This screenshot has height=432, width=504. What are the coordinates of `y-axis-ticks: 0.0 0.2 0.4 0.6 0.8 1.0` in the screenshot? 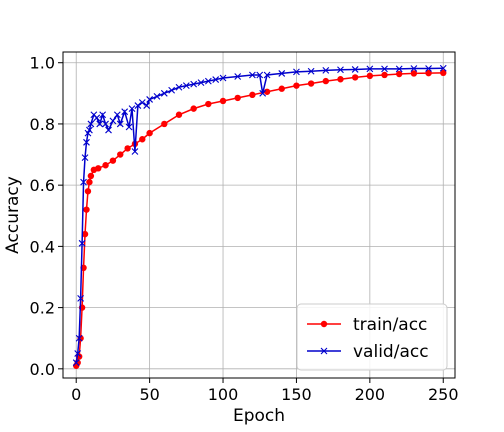 It's located at (46, 216).